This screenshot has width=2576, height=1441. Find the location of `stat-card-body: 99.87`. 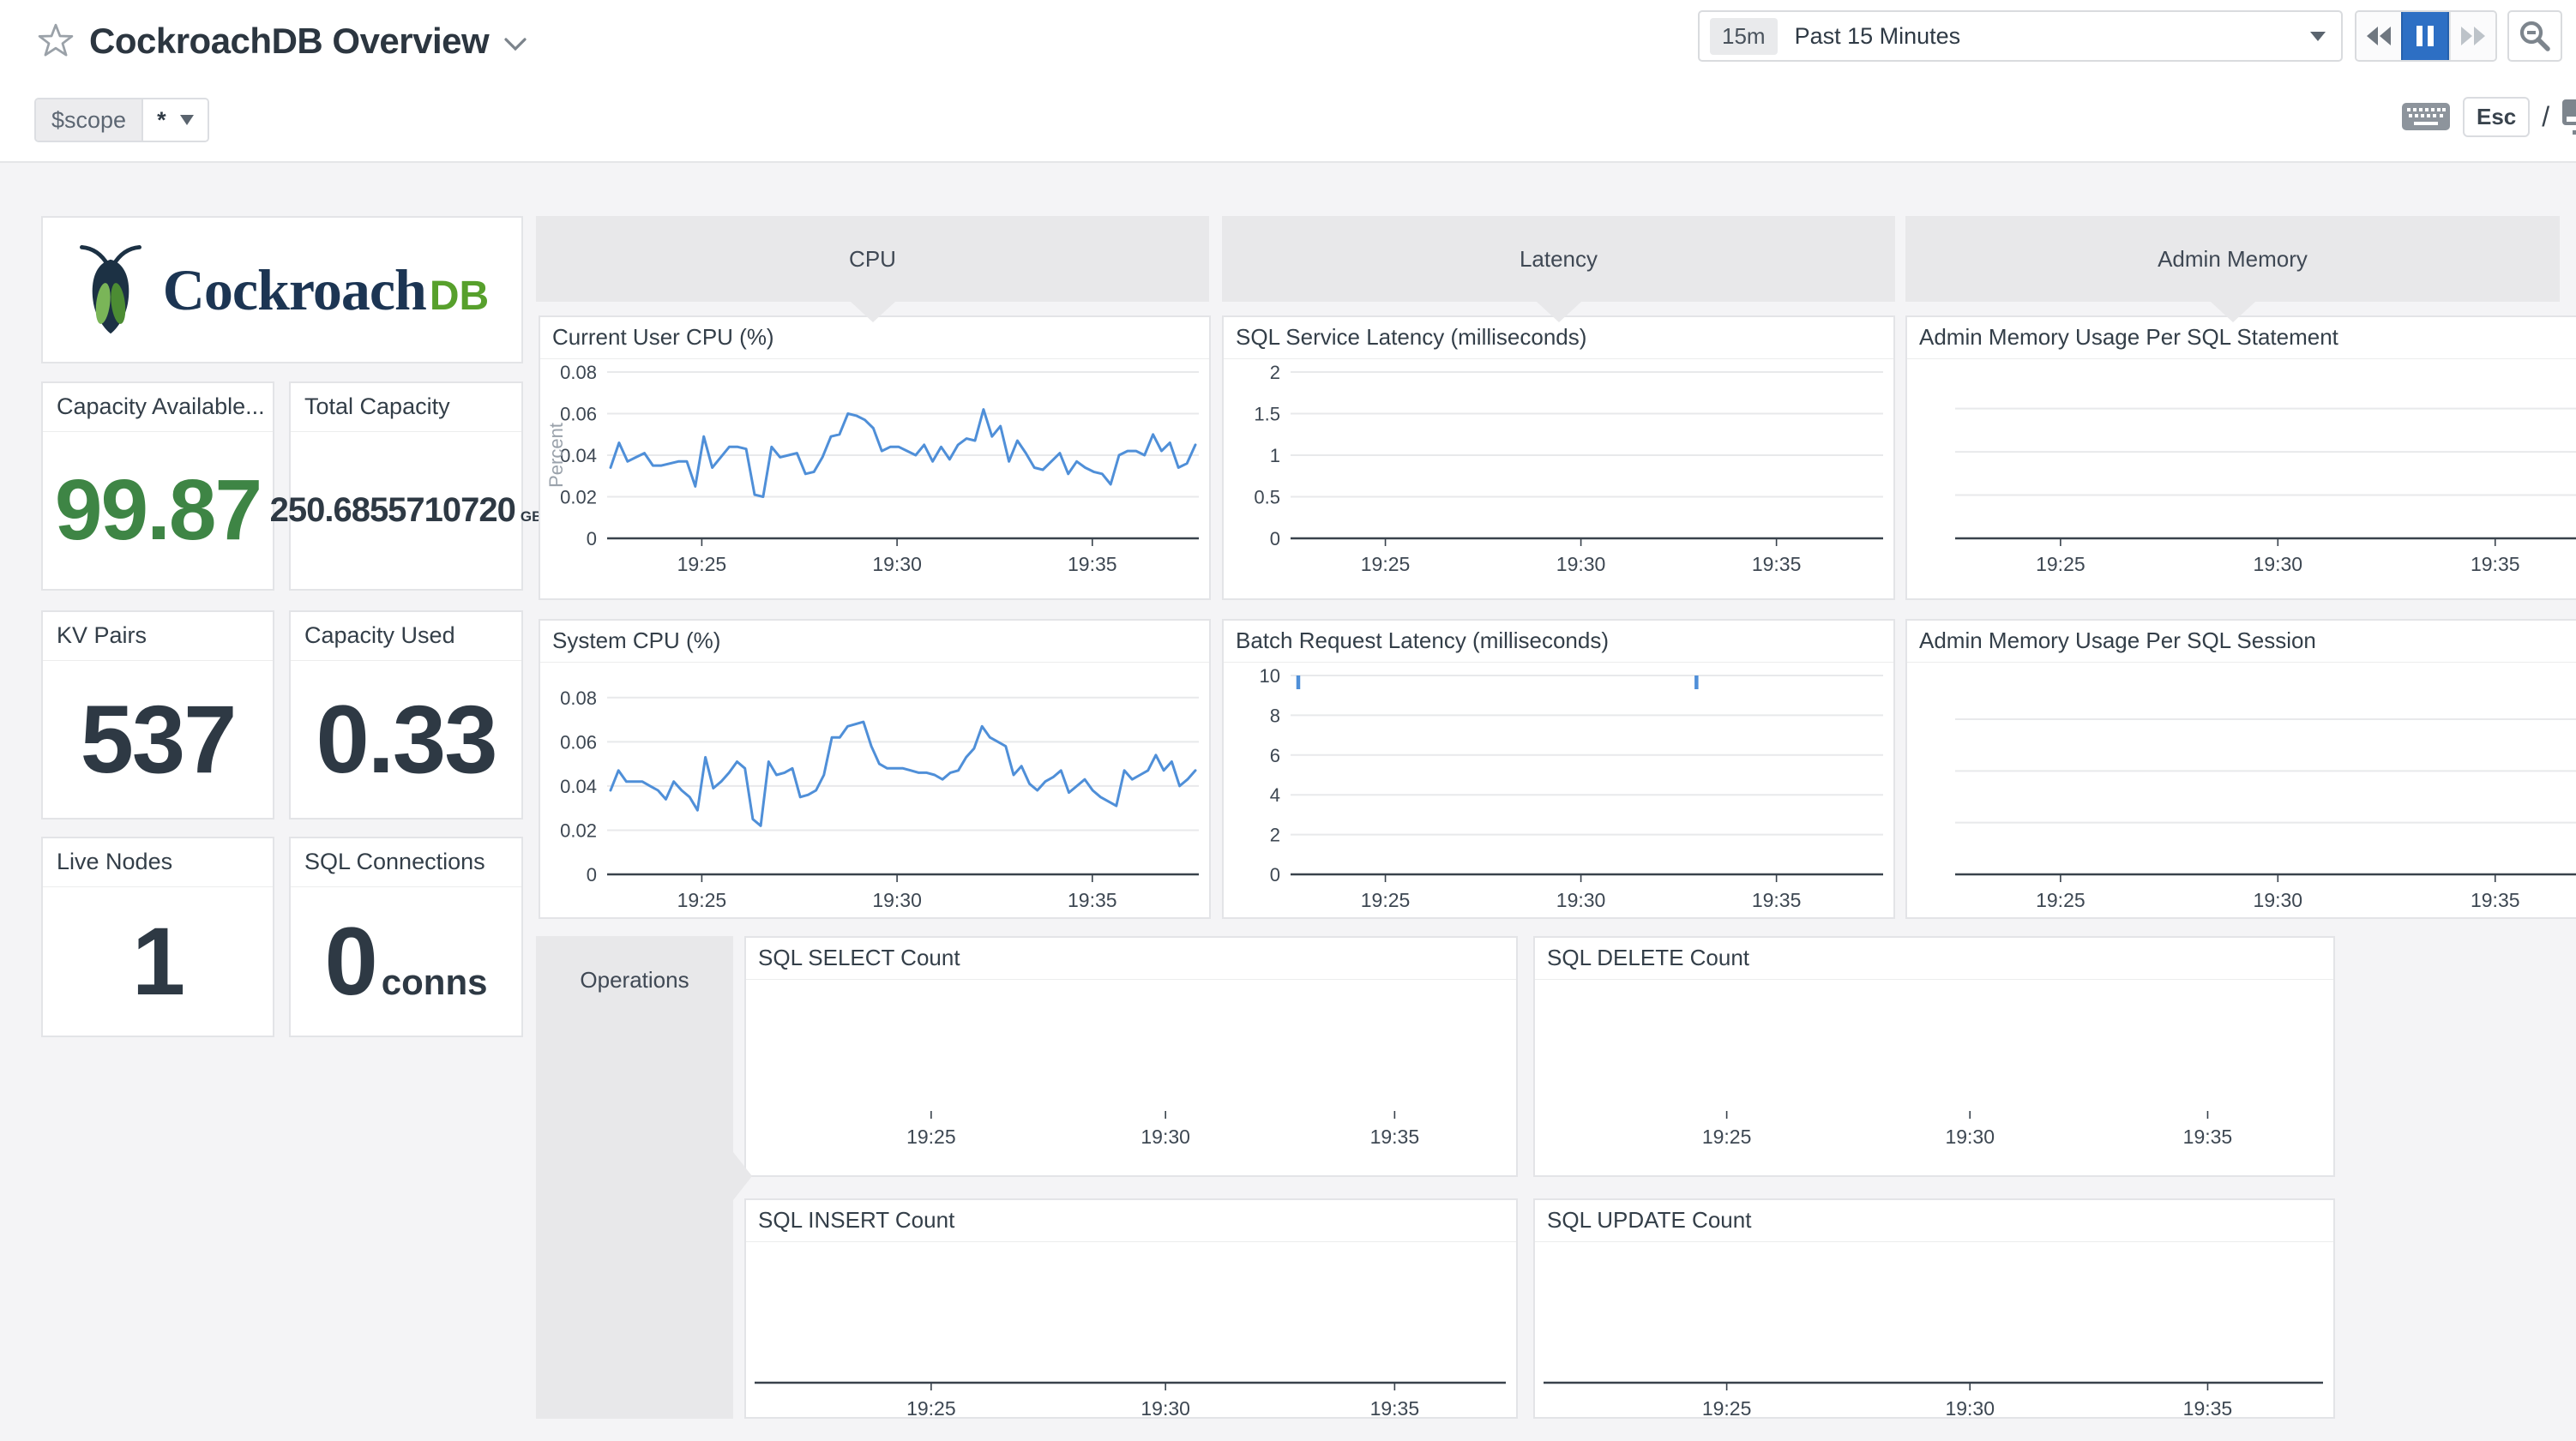

stat-card-body: 99.87 is located at coordinates (158, 510).